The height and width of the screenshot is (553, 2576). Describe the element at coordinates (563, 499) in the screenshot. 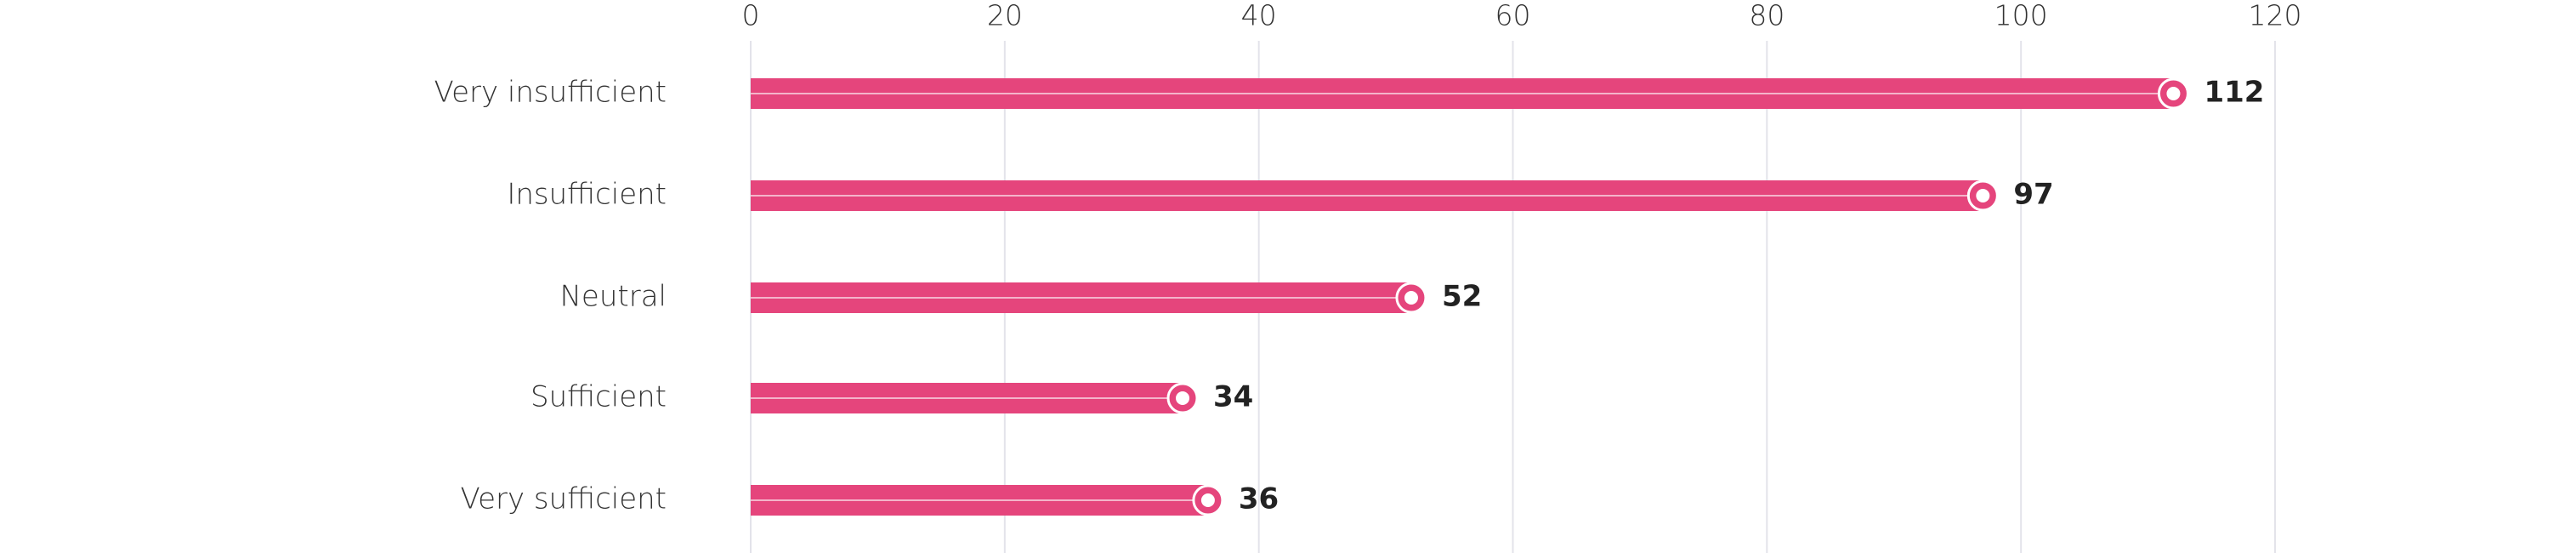

I see `y-tick-label: Very sufficient` at that location.